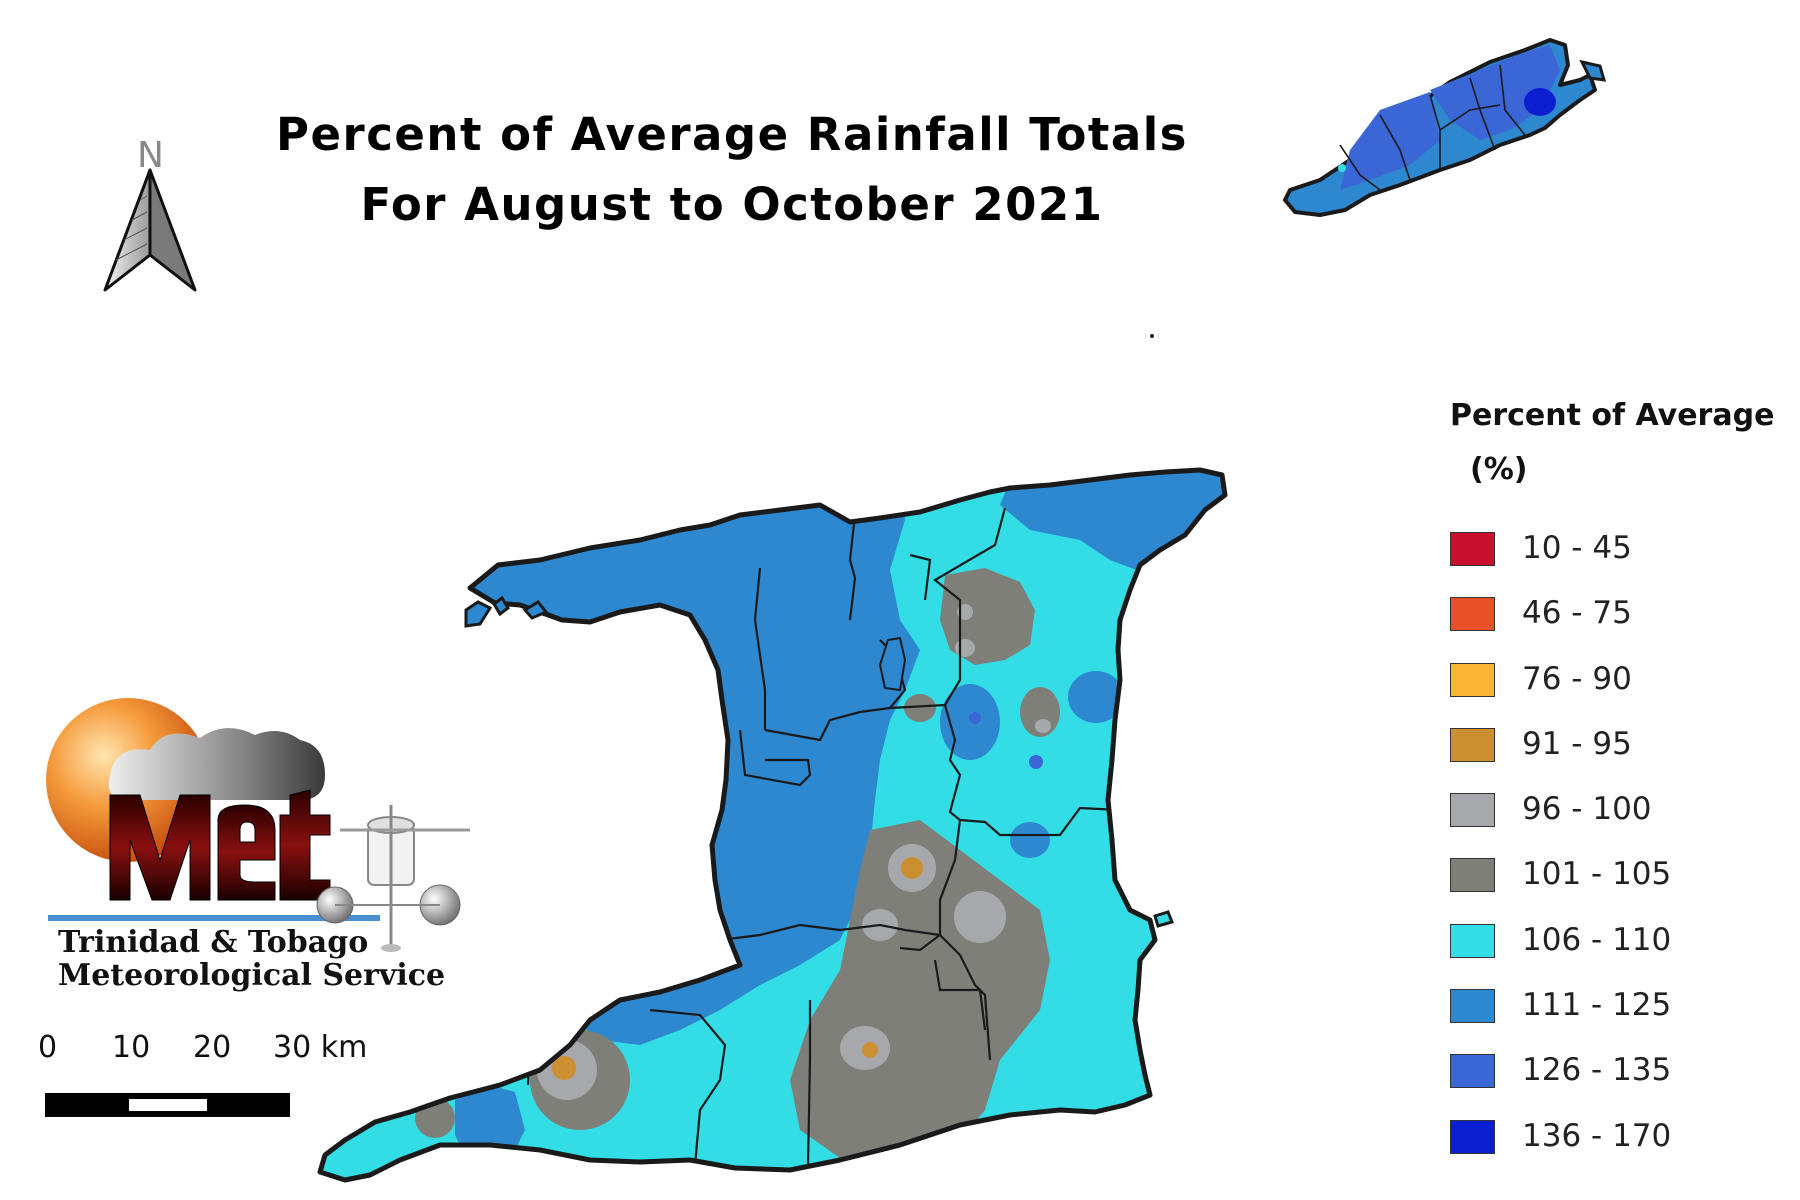 The width and height of the screenshot is (1800, 1200). I want to click on legend-unit: (%), so click(1499, 469).